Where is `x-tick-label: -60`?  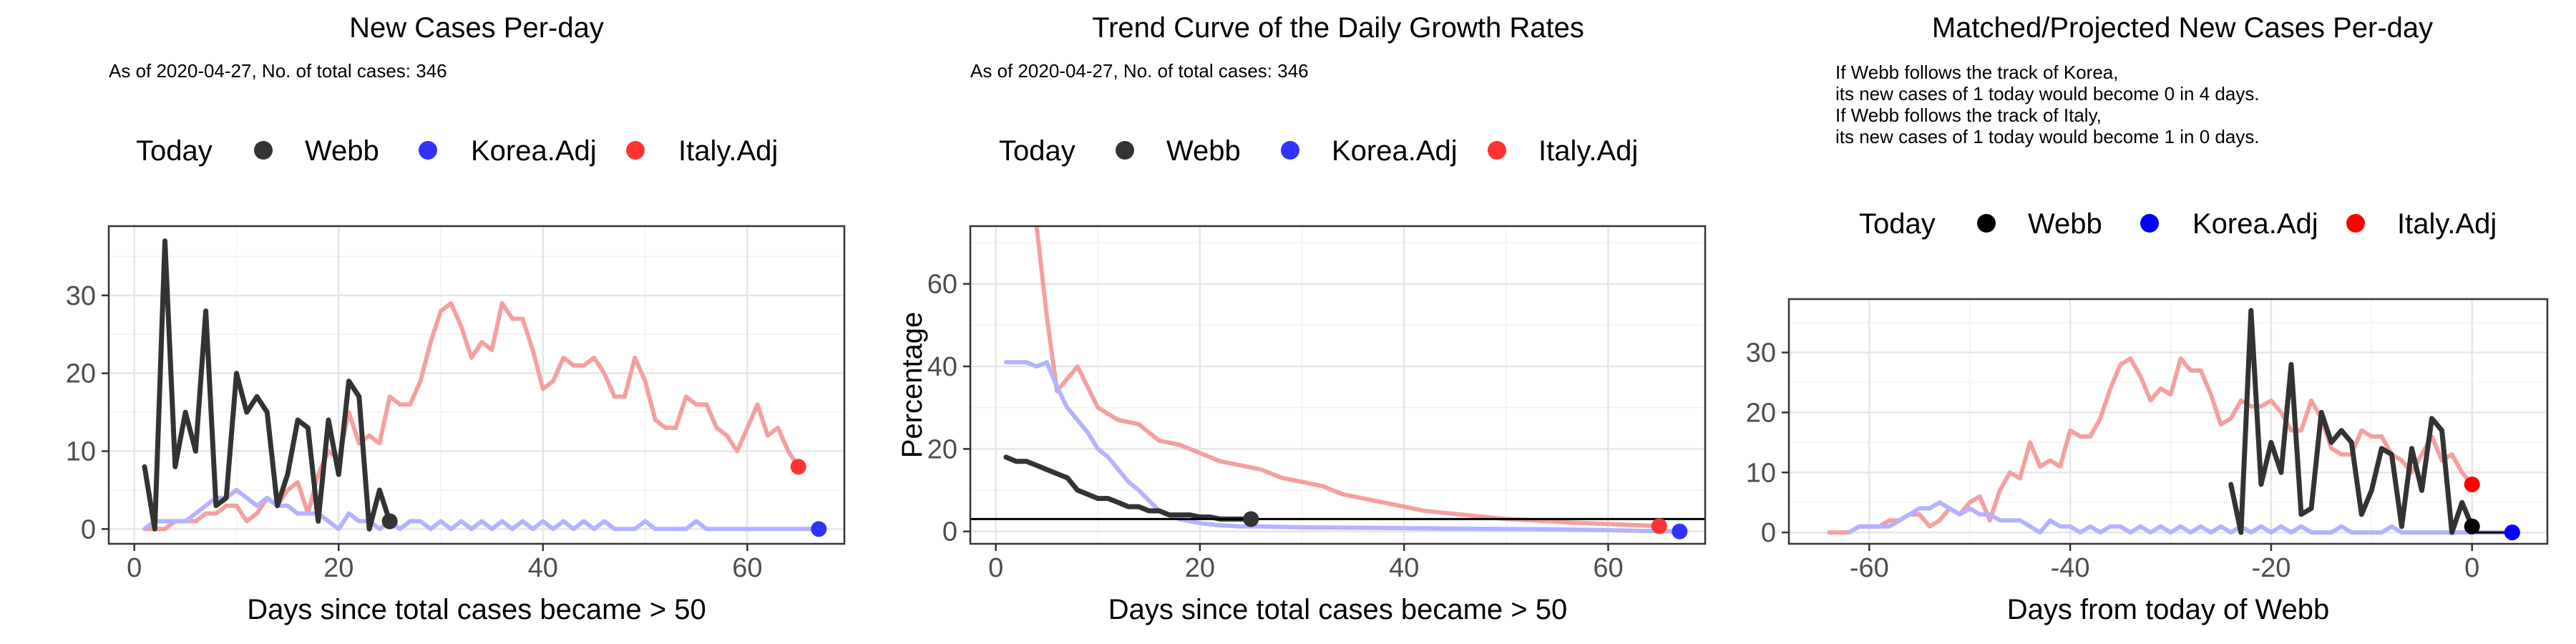
x-tick-label: -60 is located at coordinates (1869, 568).